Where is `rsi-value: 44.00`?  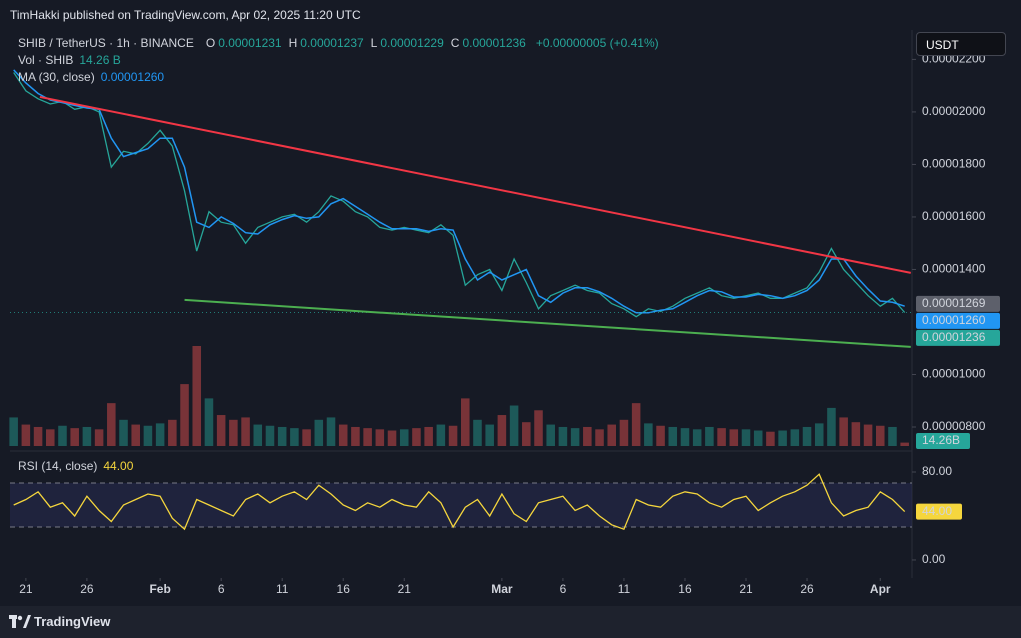 rsi-value: 44.00 is located at coordinates (118, 466).